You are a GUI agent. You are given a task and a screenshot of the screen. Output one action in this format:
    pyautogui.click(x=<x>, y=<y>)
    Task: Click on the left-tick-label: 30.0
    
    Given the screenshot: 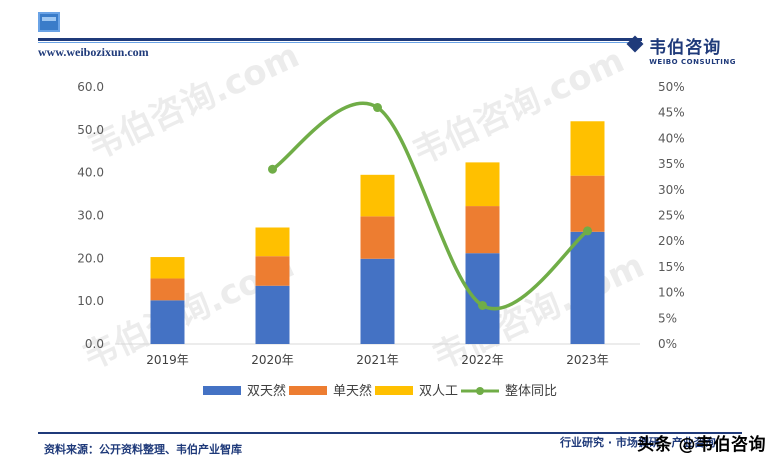 What is the action you would take?
    pyautogui.click(x=90, y=216)
    